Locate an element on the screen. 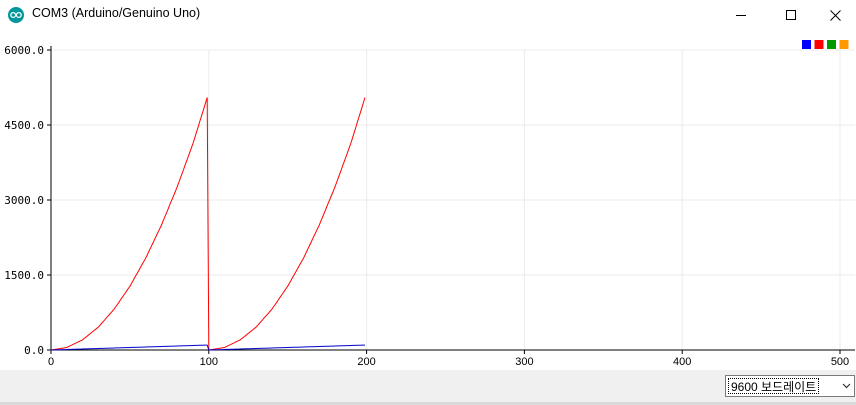 This screenshot has width=856, height=405. maximize-icon is located at coordinates (790, 14).